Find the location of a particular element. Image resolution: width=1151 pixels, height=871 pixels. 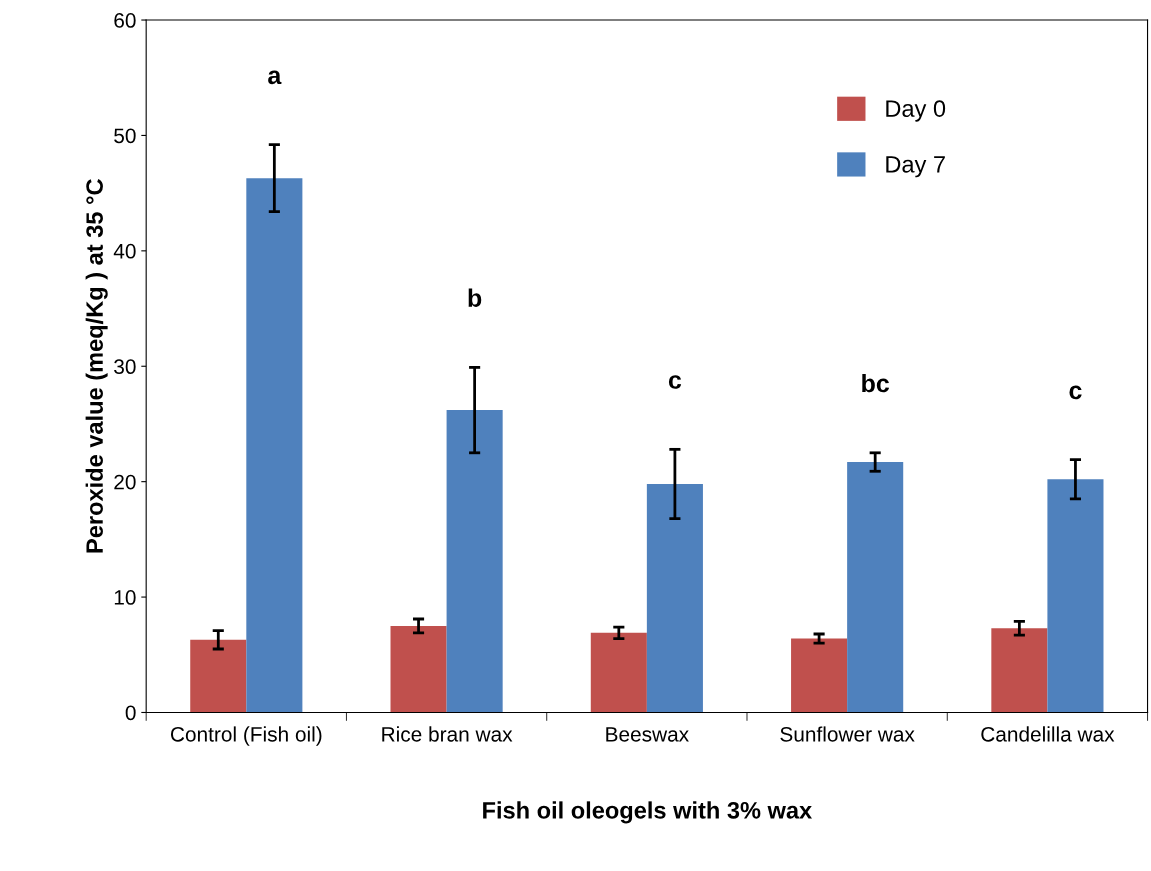

y-axis-title: Peroxide value (meq/Kg ) at 35 °C is located at coordinates (96, 366).